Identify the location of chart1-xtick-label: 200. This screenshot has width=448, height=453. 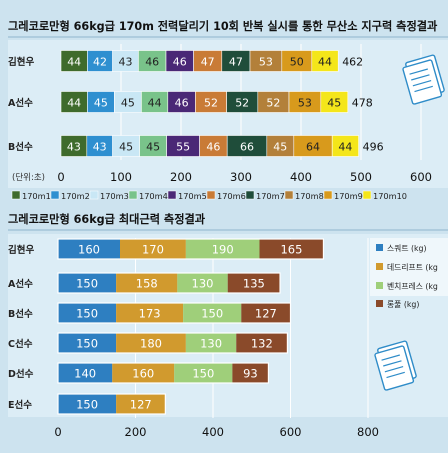
(181, 177).